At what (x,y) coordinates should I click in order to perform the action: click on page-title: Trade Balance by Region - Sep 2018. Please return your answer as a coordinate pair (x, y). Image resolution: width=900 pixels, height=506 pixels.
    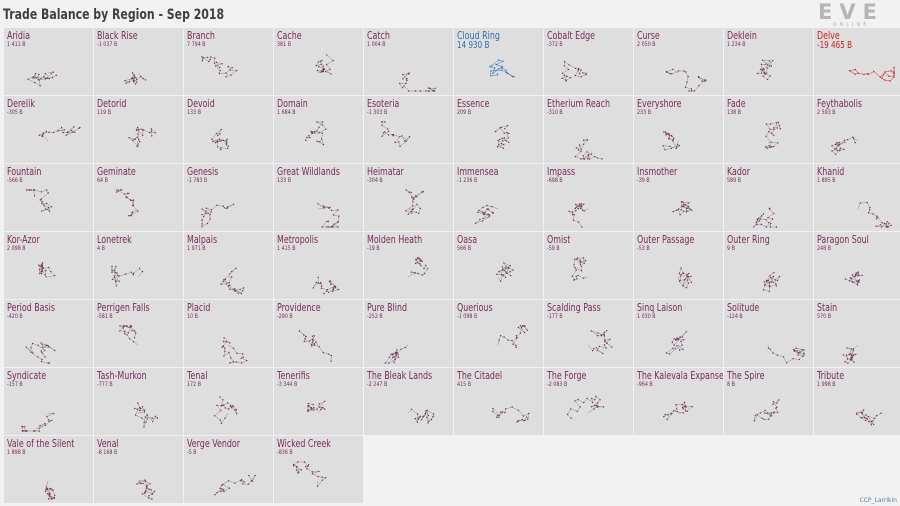
    Looking at the image, I should click on (114, 15).